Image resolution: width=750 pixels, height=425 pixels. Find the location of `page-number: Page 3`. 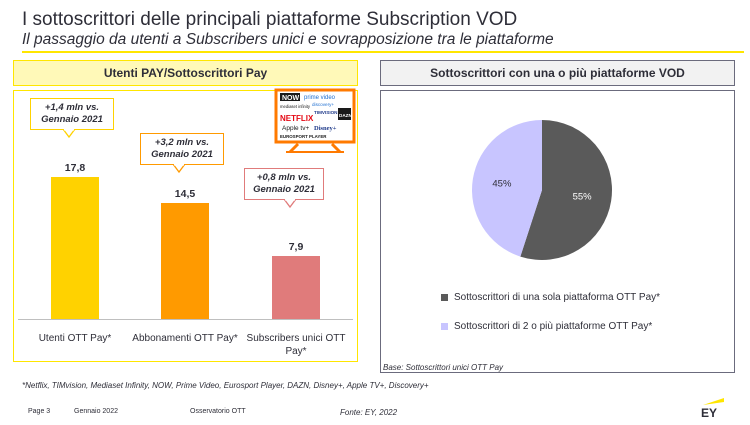

page-number: Page 3 is located at coordinates (39, 411).